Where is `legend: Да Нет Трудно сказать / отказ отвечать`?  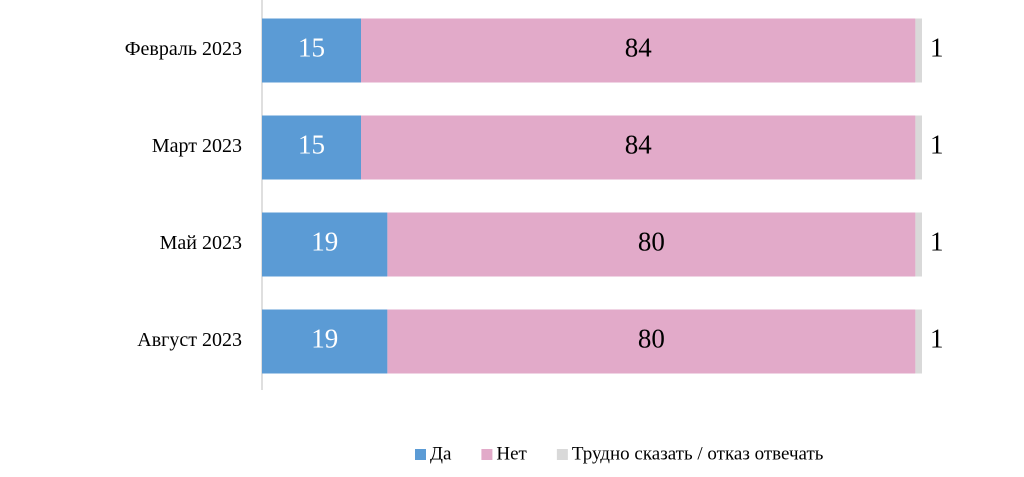
legend: Да Нет Трудно сказать / отказ отвечать is located at coordinates (619, 453).